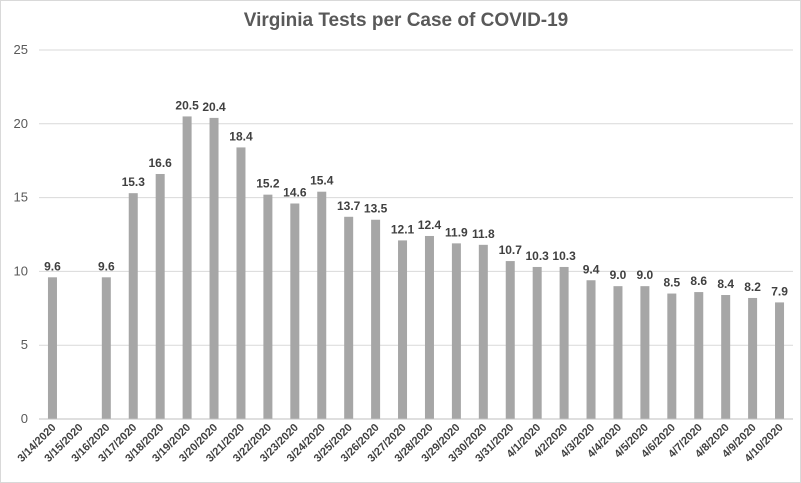  Describe the element at coordinates (698, 281) in the screenshot. I see `data-label: 8.6` at that location.